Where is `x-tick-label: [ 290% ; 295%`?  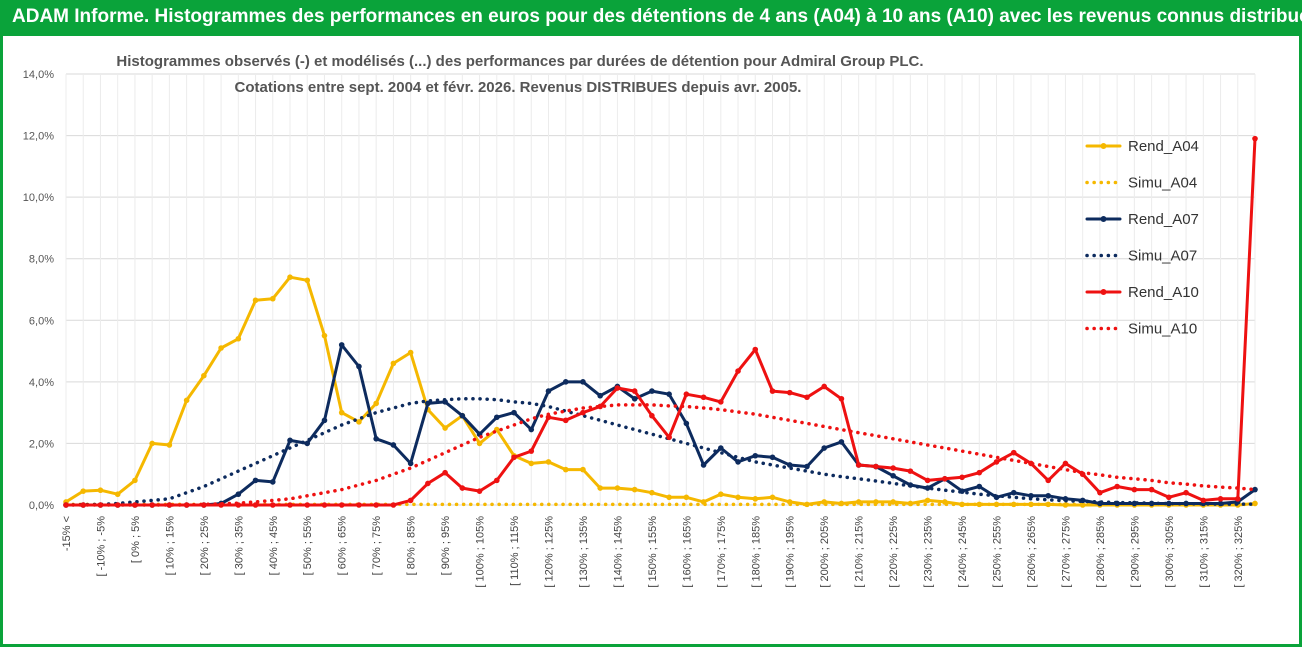 x-tick-label: [ 290% ; 295% is located at coordinates (1135, 552).